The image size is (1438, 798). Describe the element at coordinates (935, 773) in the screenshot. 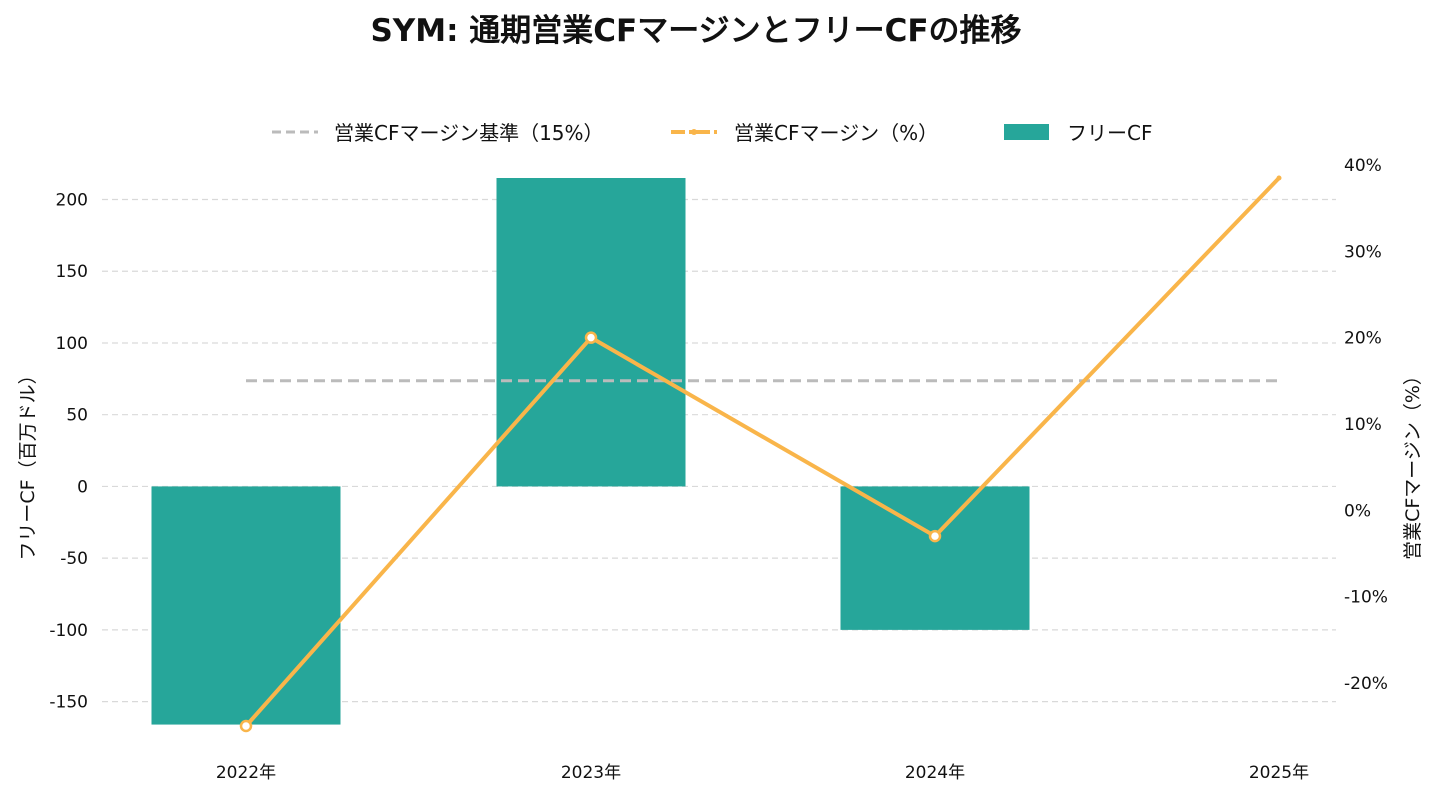

I see `x-tick-label: 2024年` at that location.